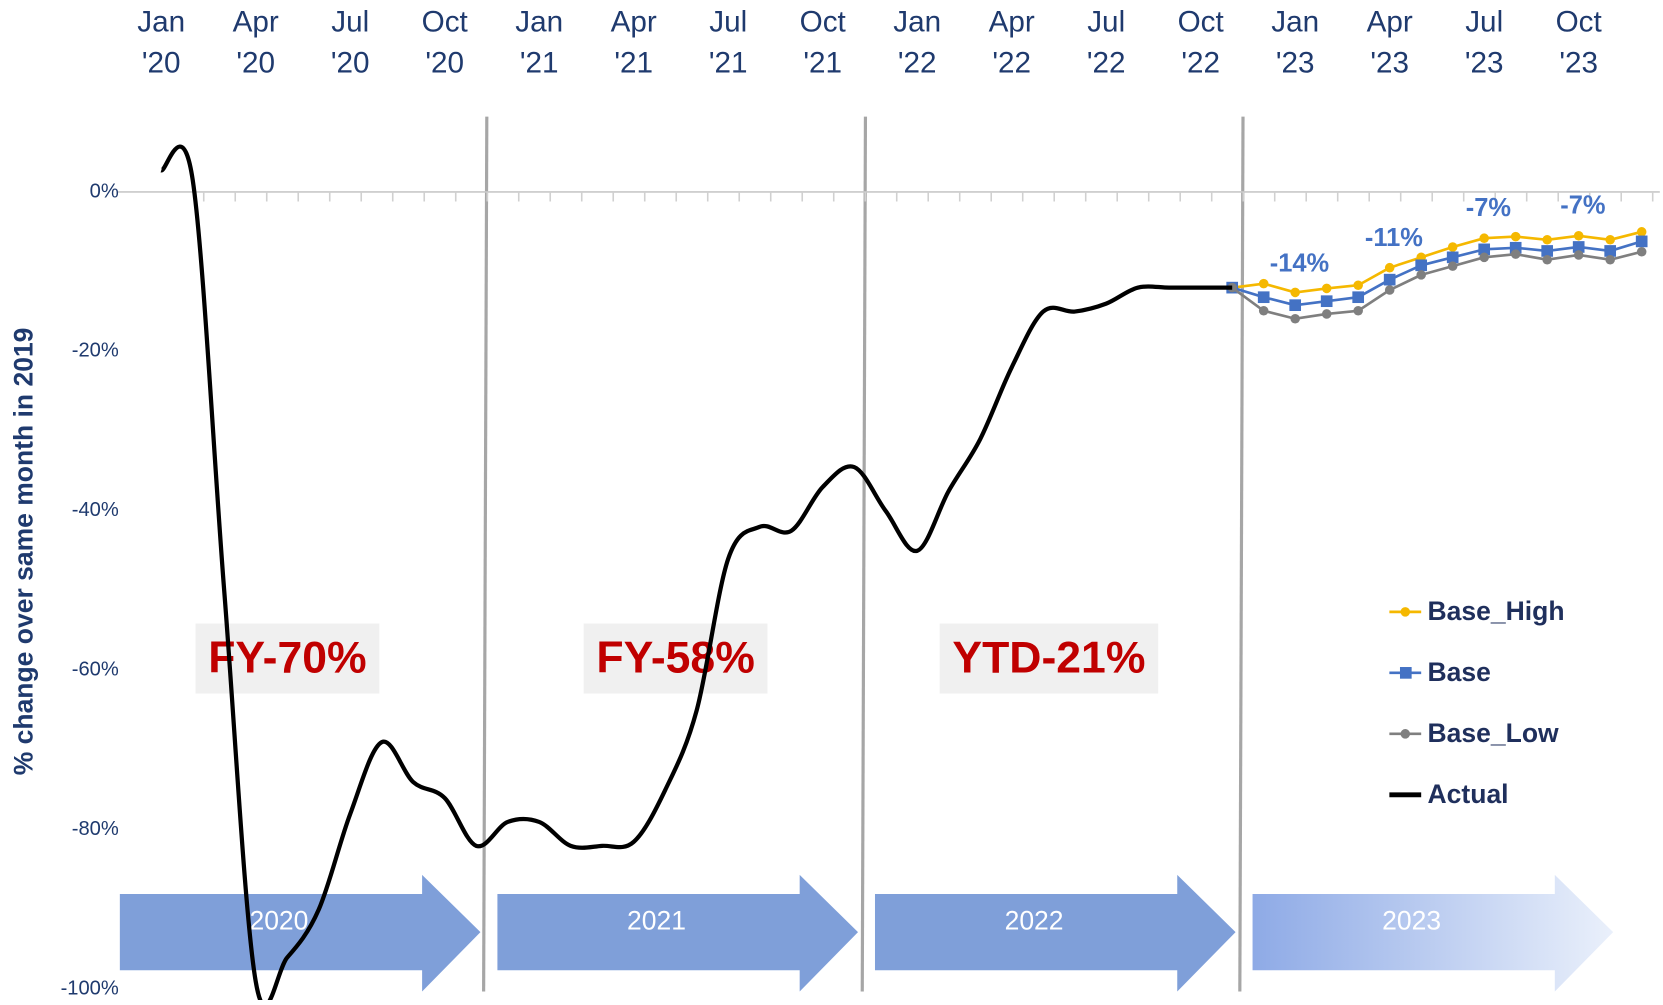  What do you see at coordinates (161, 42) in the screenshot?
I see `x-tick-label: Jan '20` at bounding box center [161, 42].